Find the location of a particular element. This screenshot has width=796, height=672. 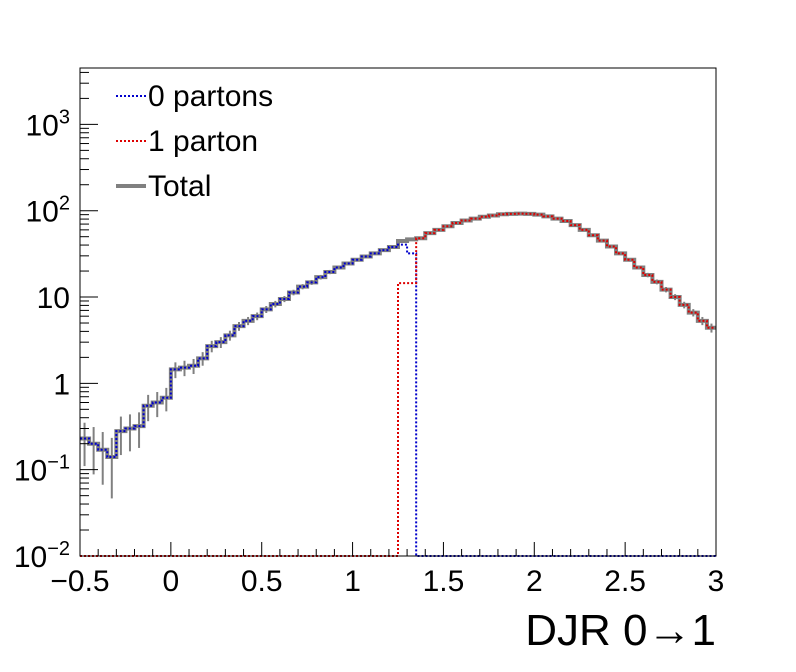

legend-label: Total is located at coordinates (179, 186).